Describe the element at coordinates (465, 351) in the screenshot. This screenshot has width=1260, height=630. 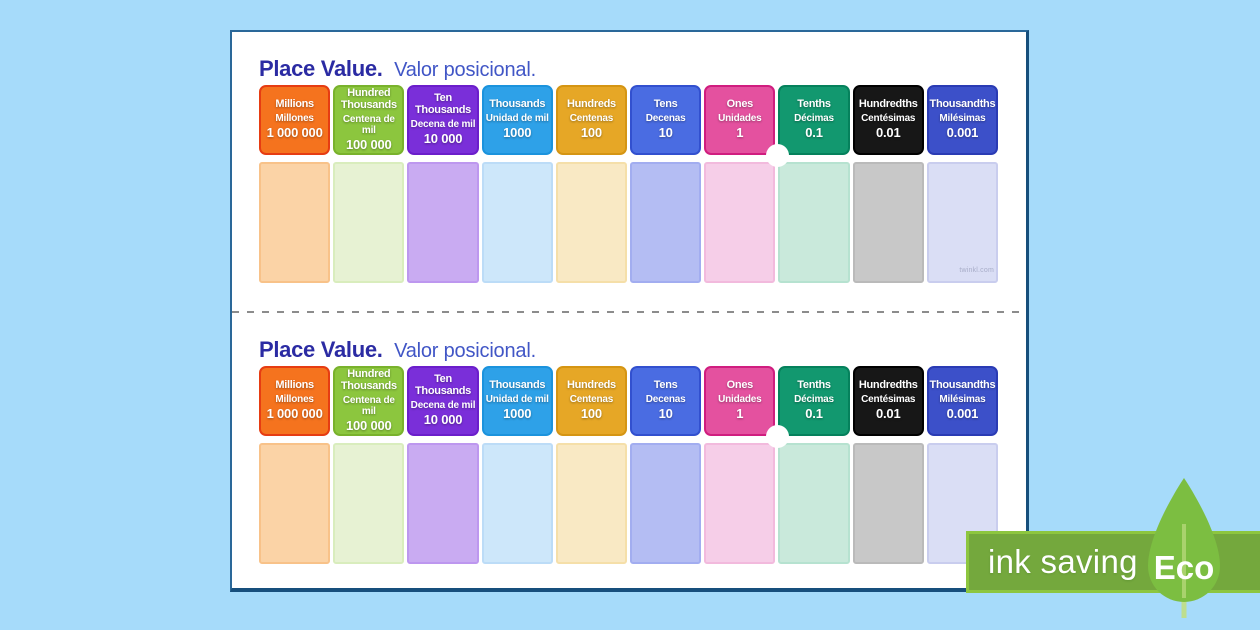
I see `chart-title-spanish: Valor posicional.` at that location.